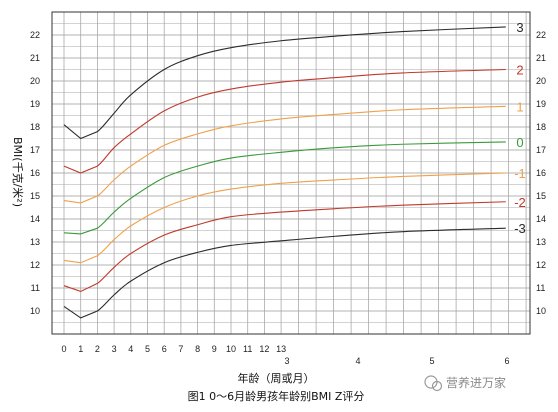 This screenshot has height=412, width=558. What do you see at coordinates (114, 349) in the screenshot?
I see `x-tick-week: 3` at bounding box center [114, 349].